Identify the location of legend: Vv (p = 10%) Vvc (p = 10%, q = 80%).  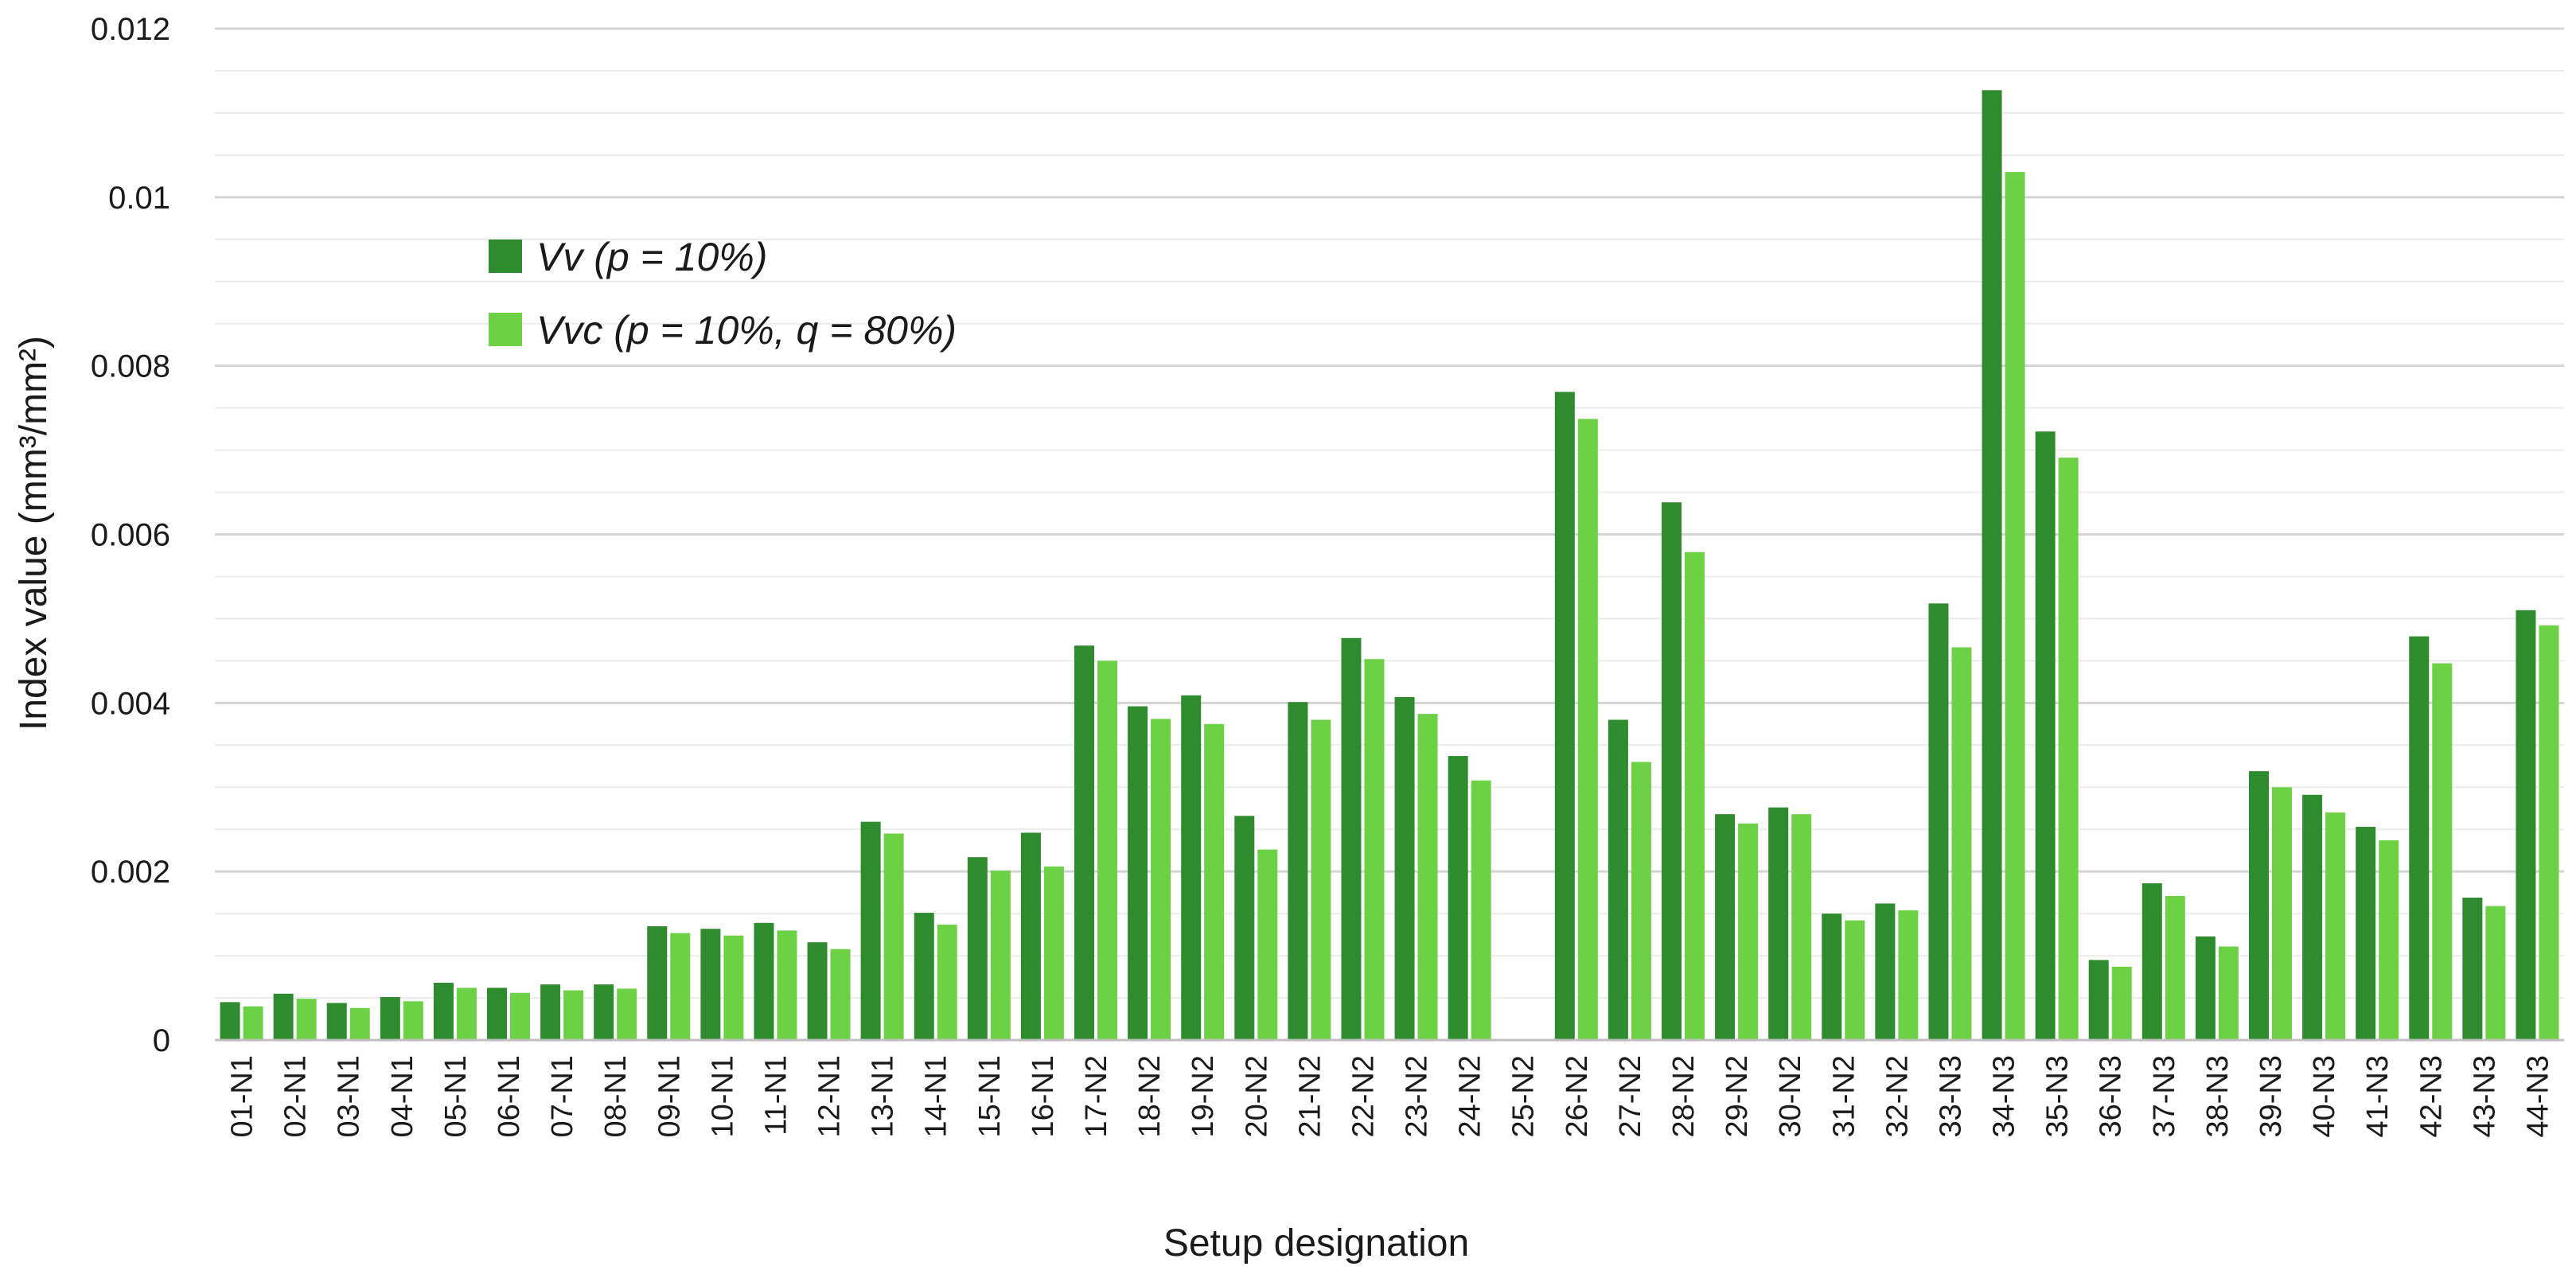
(723, 294).